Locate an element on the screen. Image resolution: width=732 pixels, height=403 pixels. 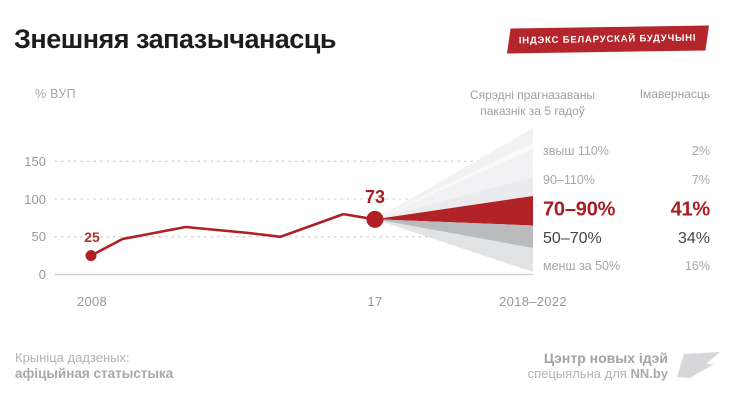
band-range-label: 70–90% is located at coordinates (579, 209).